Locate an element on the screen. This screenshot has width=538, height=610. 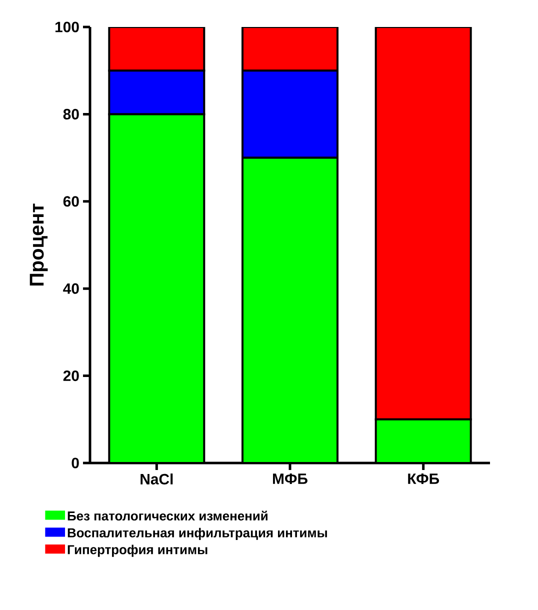
y-tick-label: 60 is located at coordinates (71, 201).